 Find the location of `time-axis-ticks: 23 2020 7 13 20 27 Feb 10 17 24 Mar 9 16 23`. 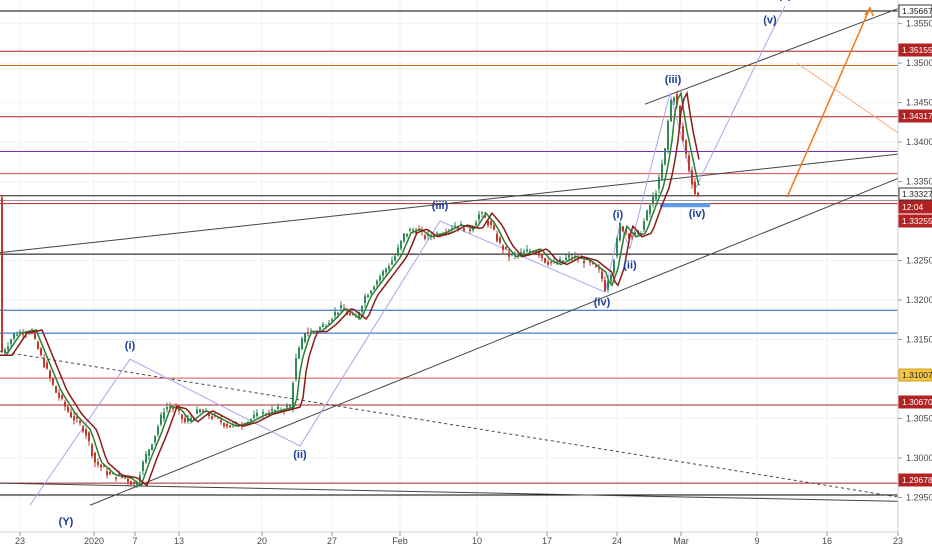

time-axis-ticks: 23 2020 7 13 20 27 Feb 10 17 24 Mar 9 16 23 is located at coordinates (459, 539).